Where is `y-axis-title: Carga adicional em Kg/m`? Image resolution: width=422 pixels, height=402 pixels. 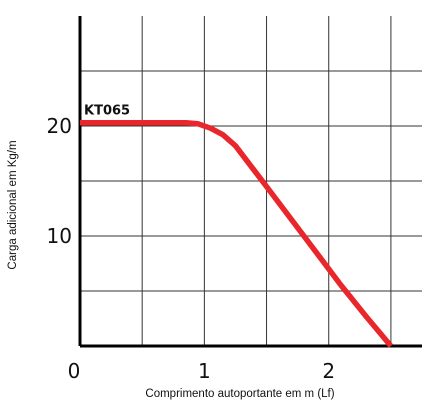 y-axis-title: Carga adicional em Kg/m is located at coordinates (13, 204).